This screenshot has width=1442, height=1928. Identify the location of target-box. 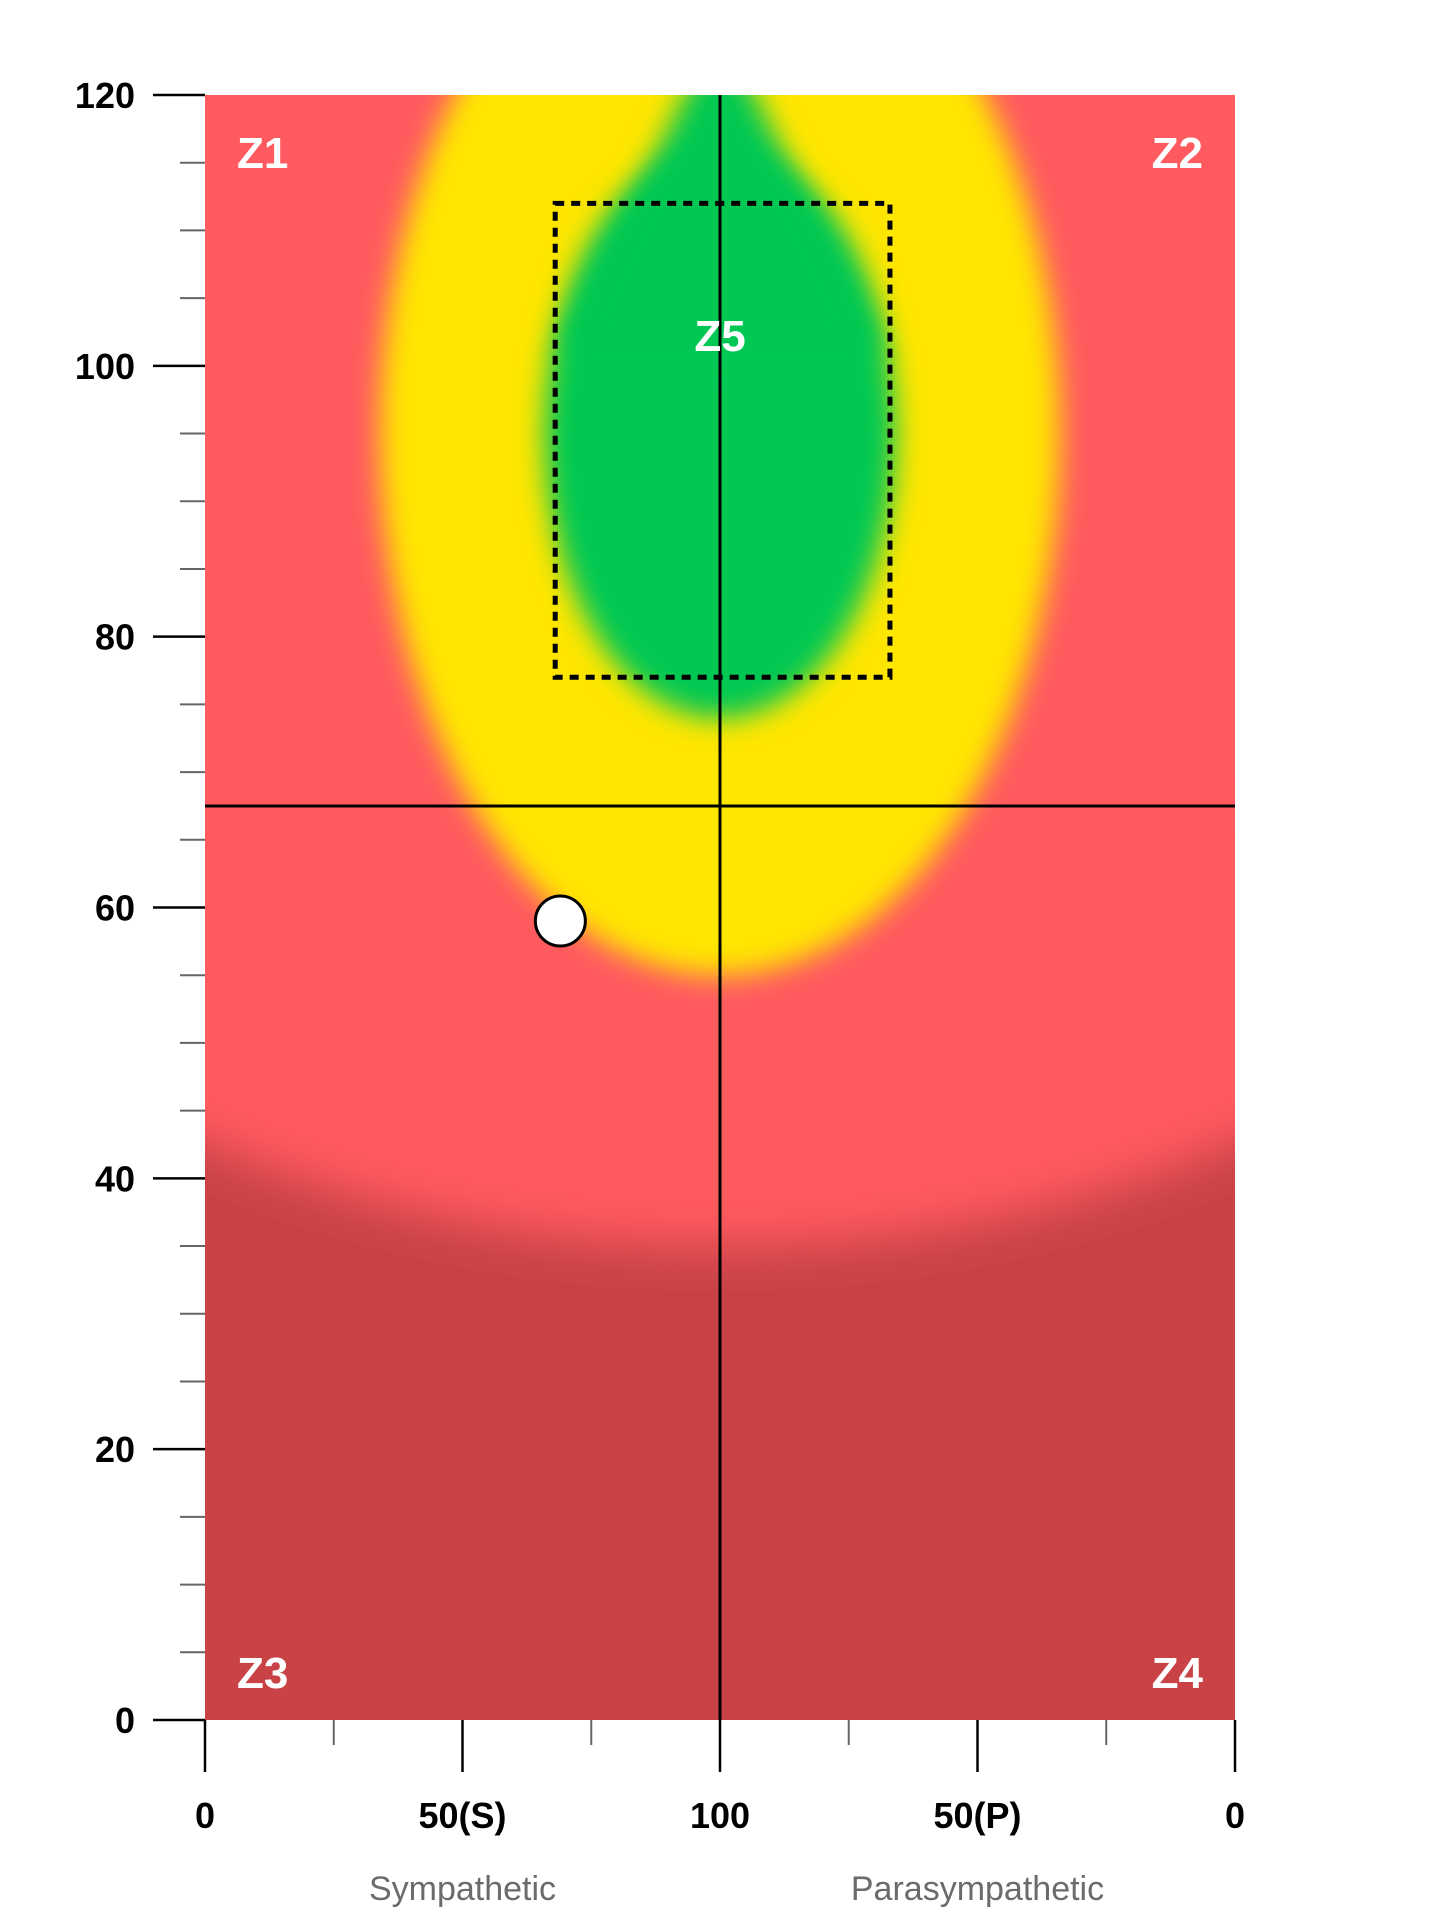
(722, 440).